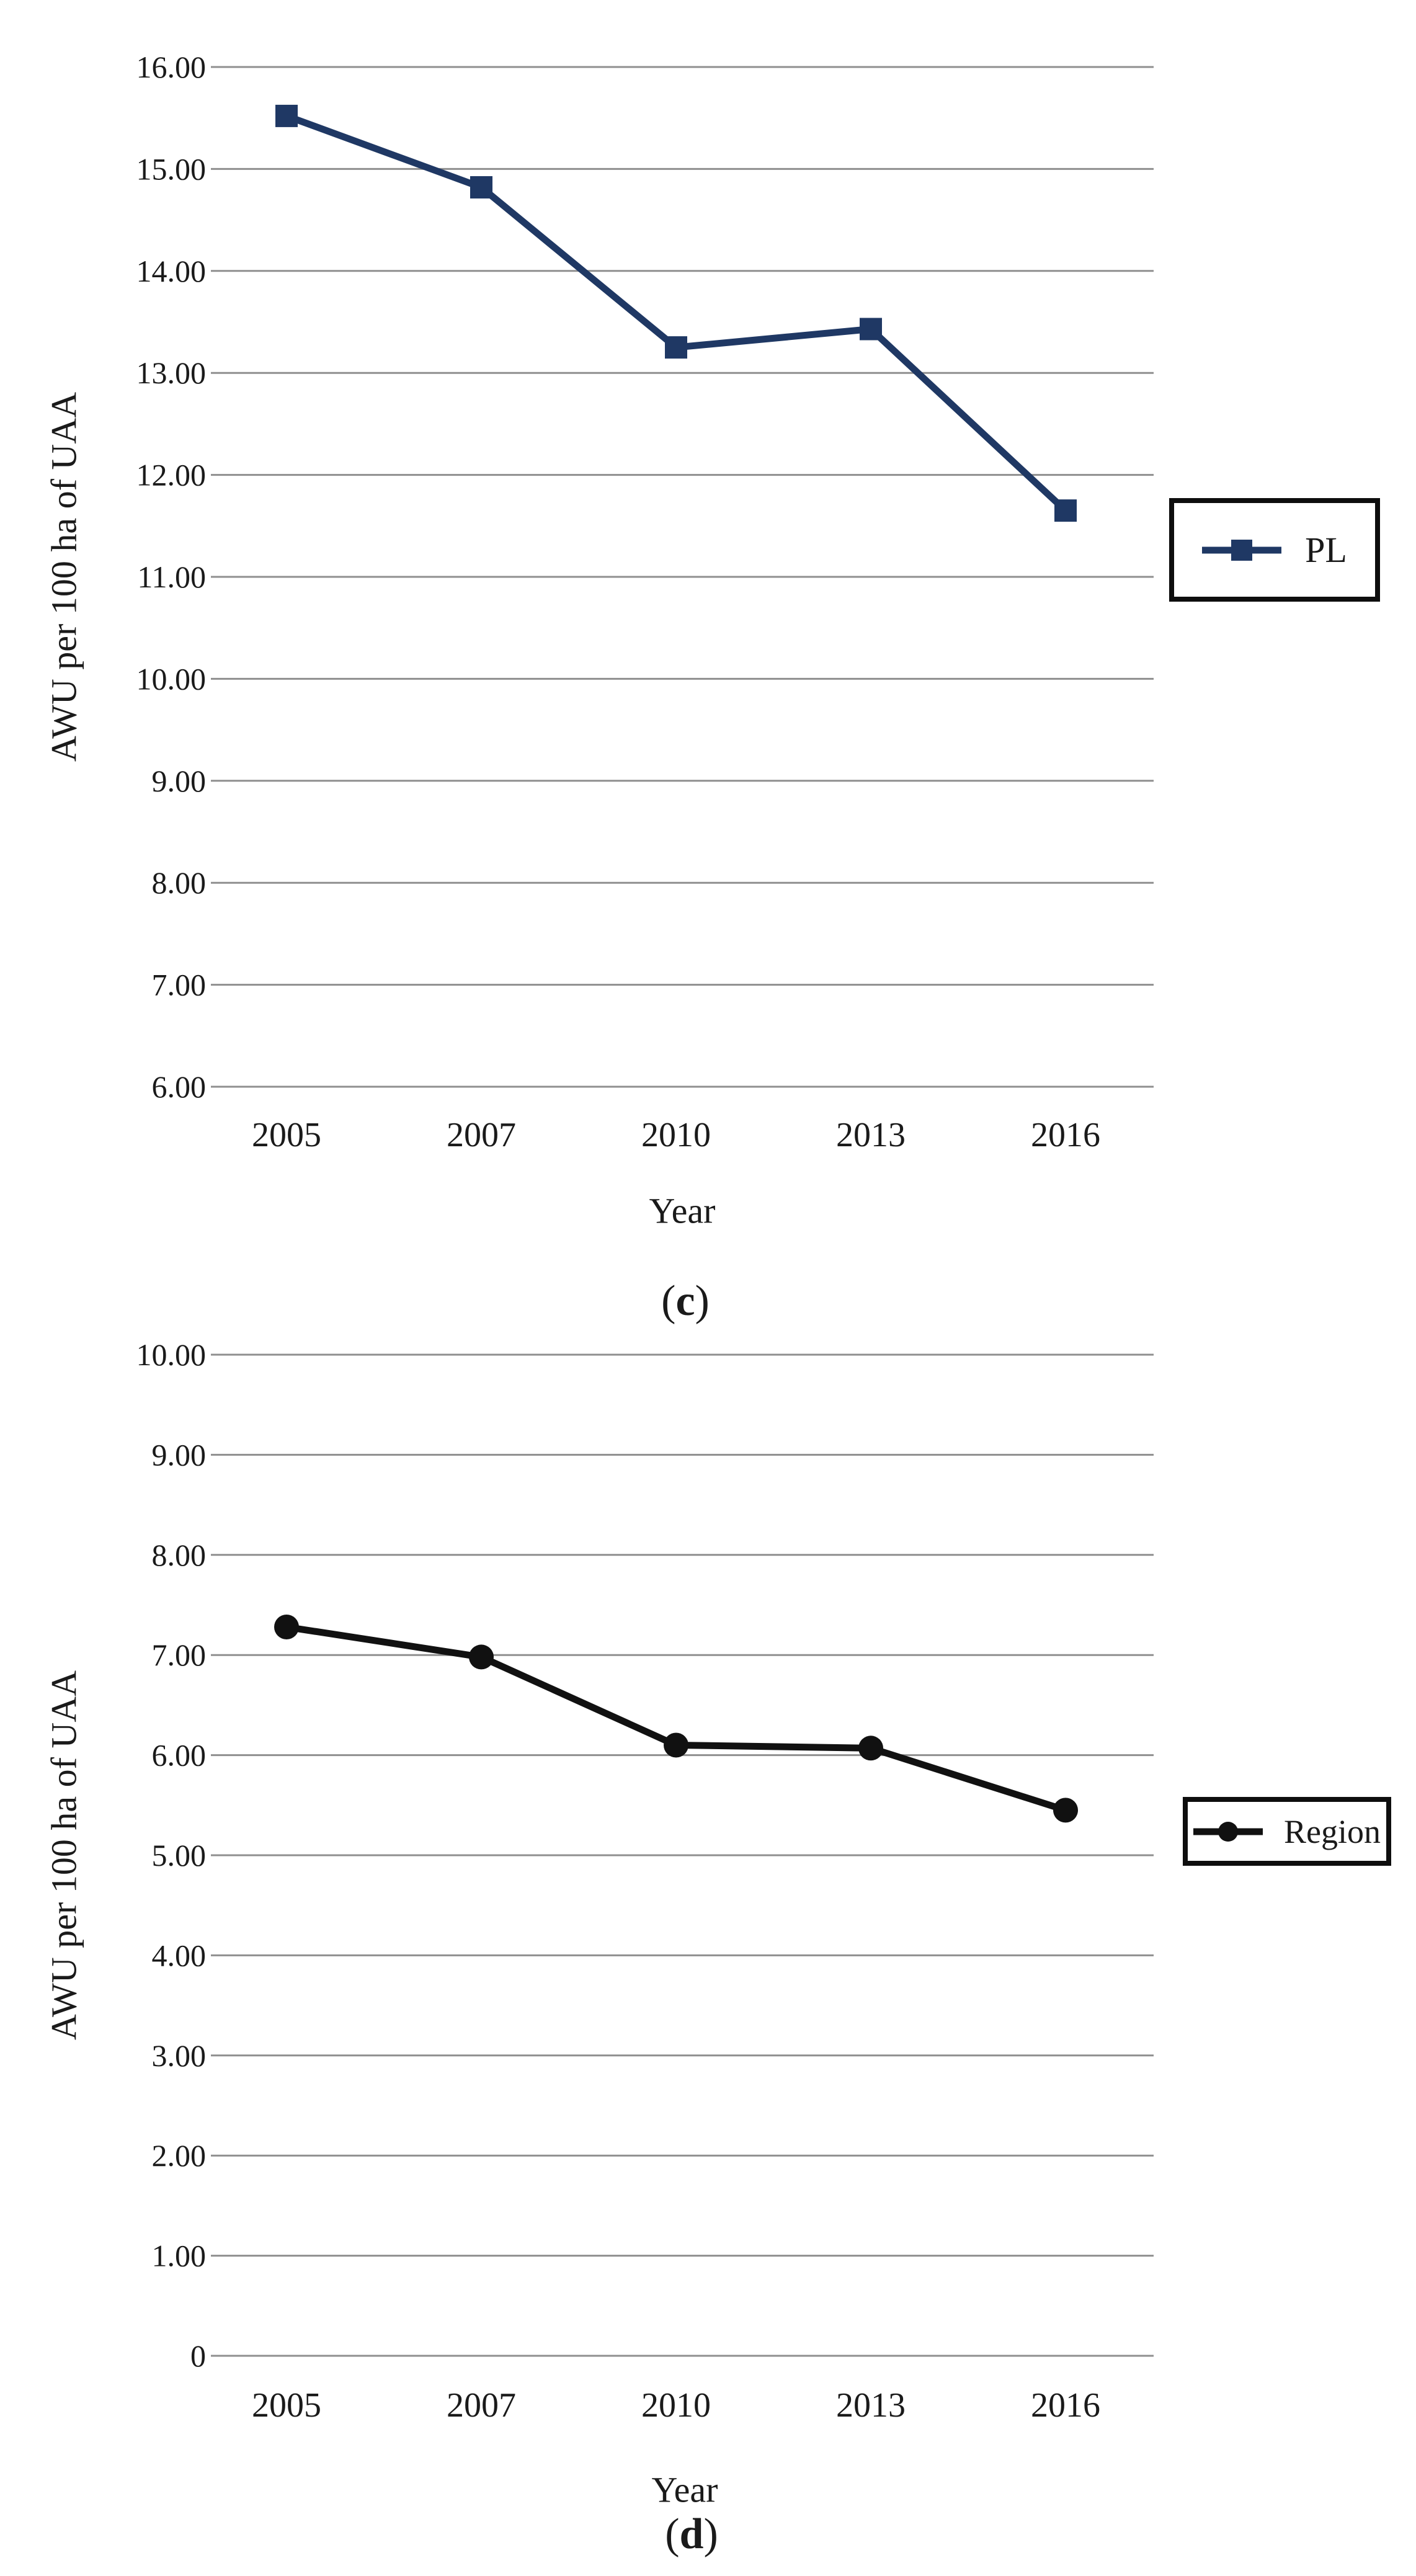 This screenshot has width=1416, height=2576. I want to click on legend-d: Region, so click(1287, 1832).